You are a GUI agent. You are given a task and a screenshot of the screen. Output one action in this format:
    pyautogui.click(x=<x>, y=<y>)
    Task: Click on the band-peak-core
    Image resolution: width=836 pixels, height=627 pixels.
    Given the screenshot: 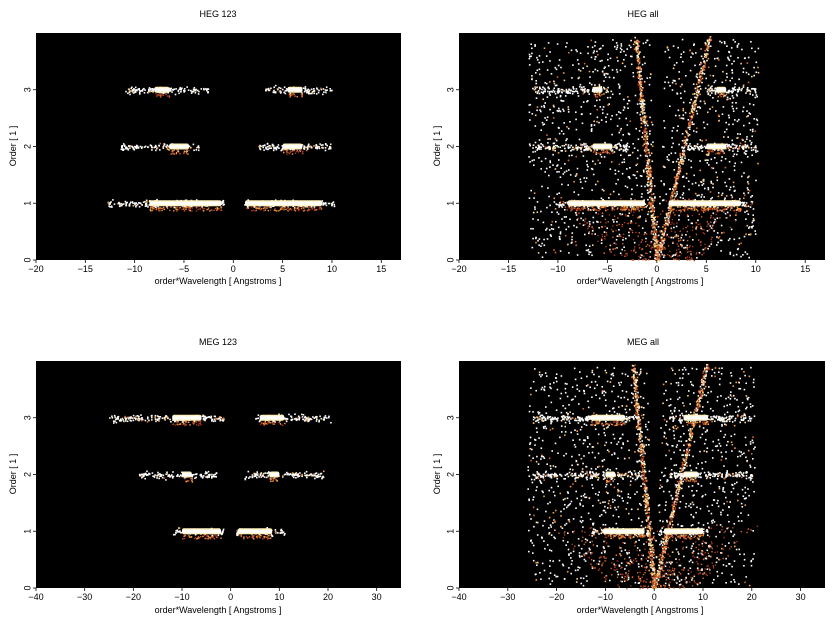 What is the action you would take?
    pyautogui.click(x=283, y=203)
    